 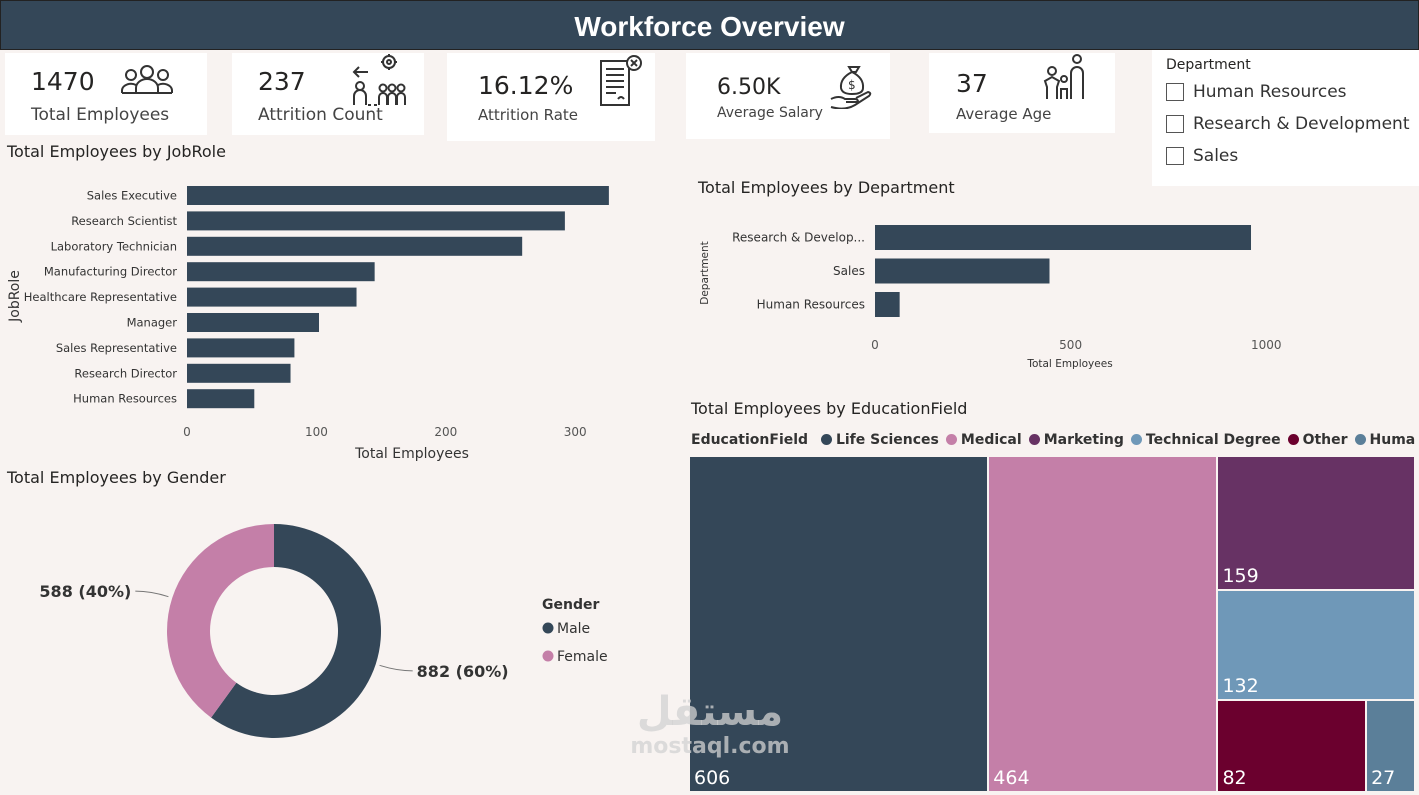 What do you see at coordinates (582, 657) in the screenshot?
I see `legend-label: Female` at bounding box center [582, 657].